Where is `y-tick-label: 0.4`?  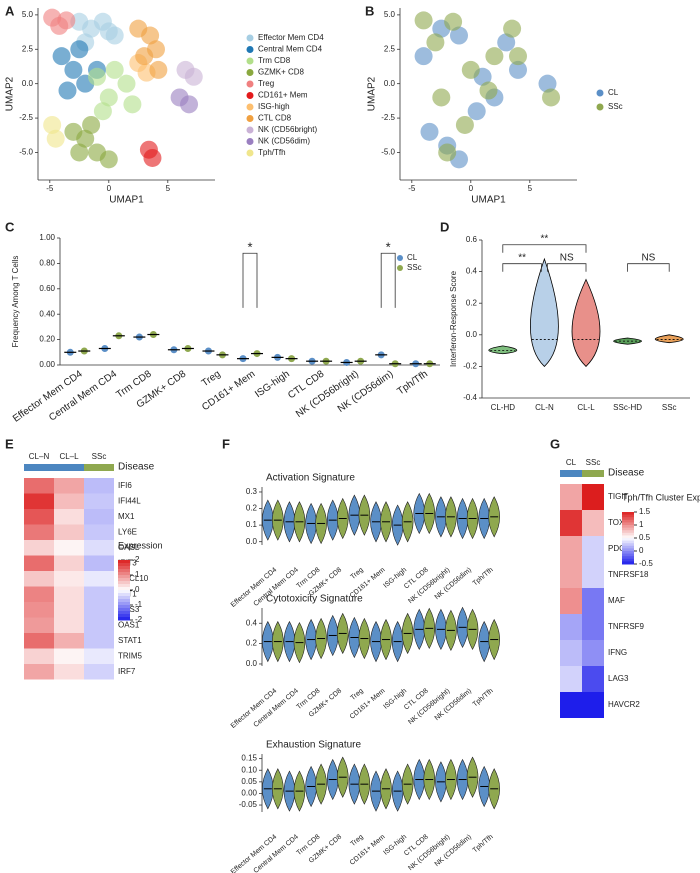 y-tick-label: 0.4 is located at coordinates (252, 622).